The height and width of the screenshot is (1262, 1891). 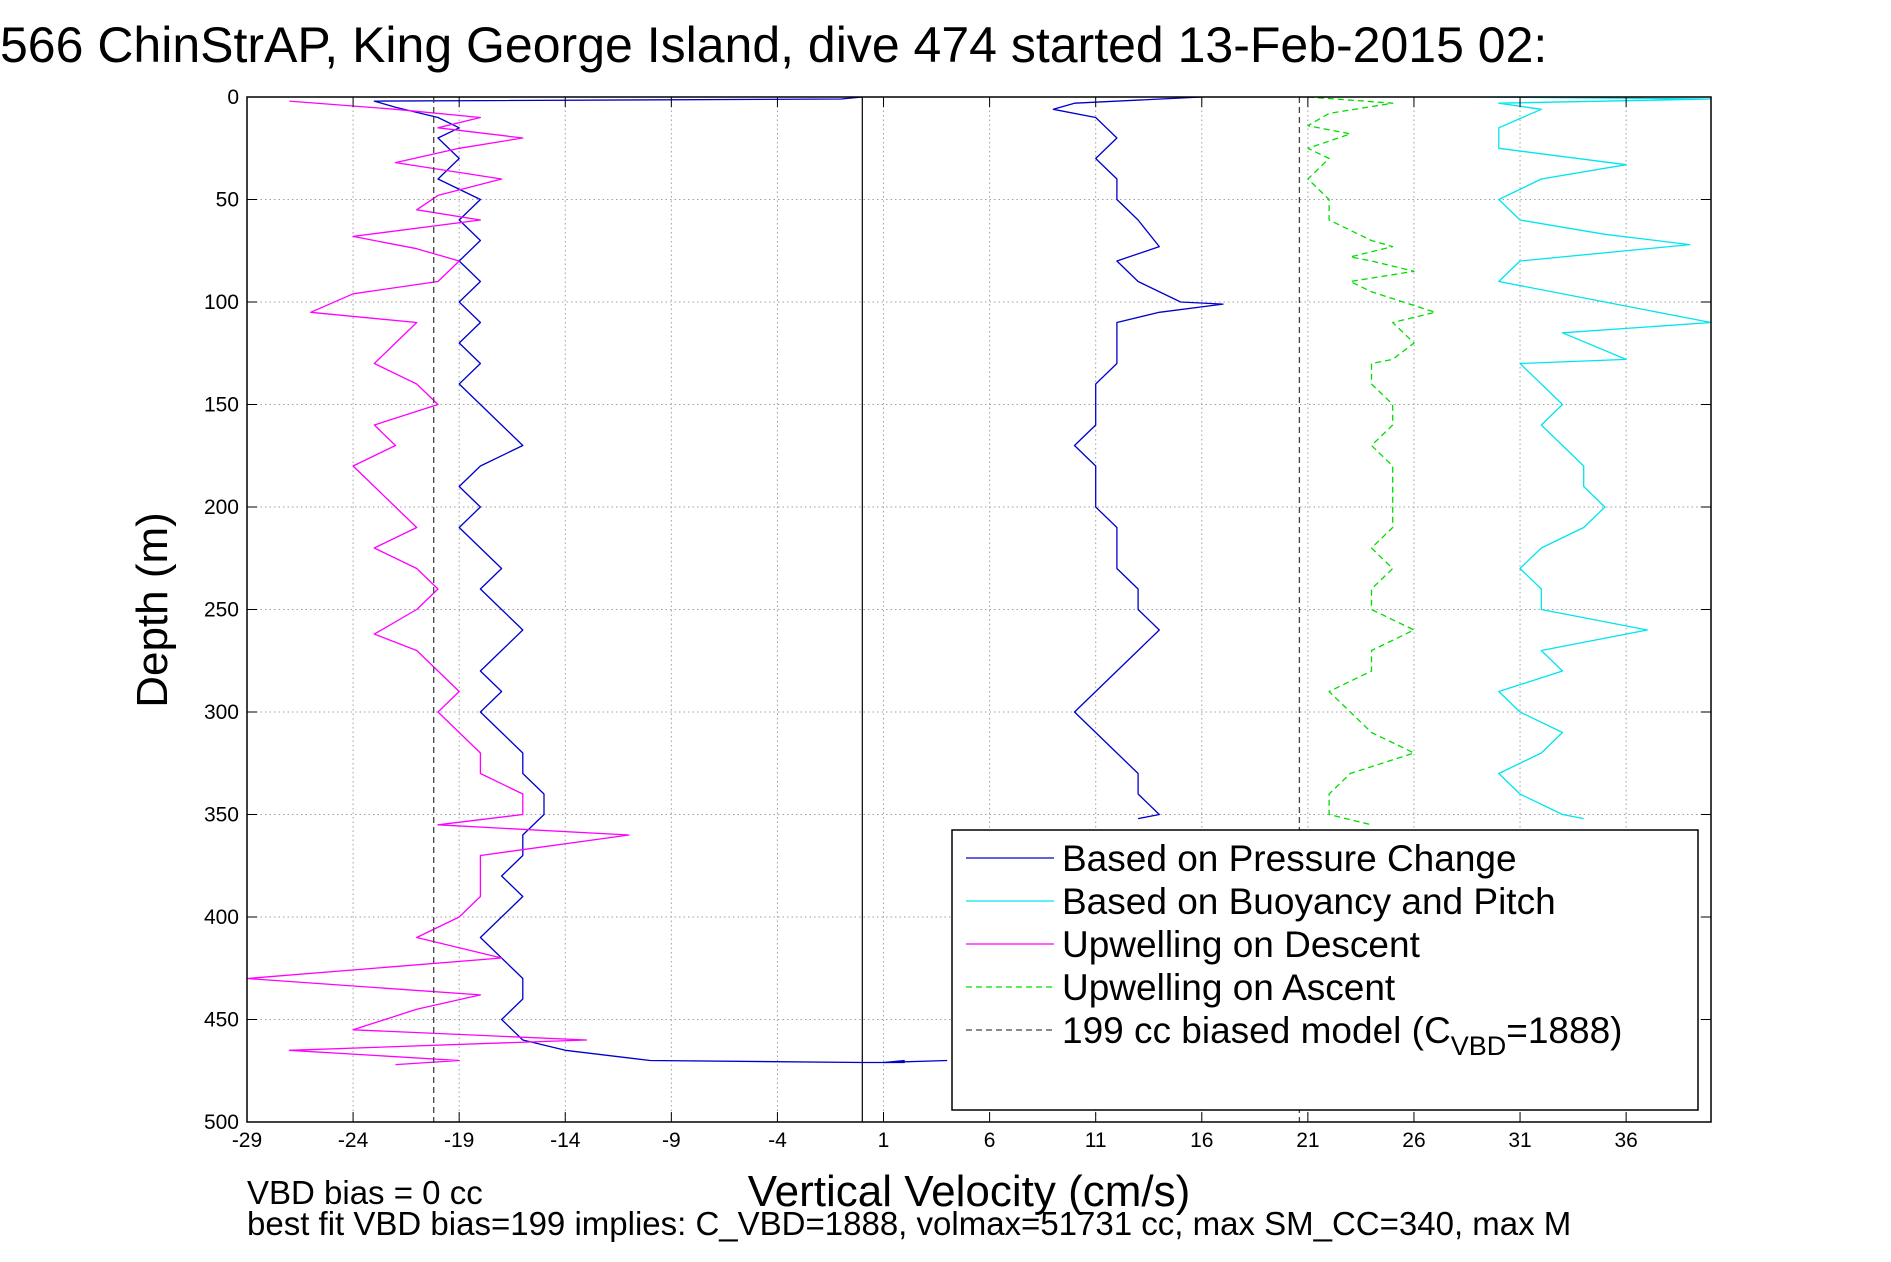 I want to click on x-tick-label: -9, so click(x=671, y=1140).